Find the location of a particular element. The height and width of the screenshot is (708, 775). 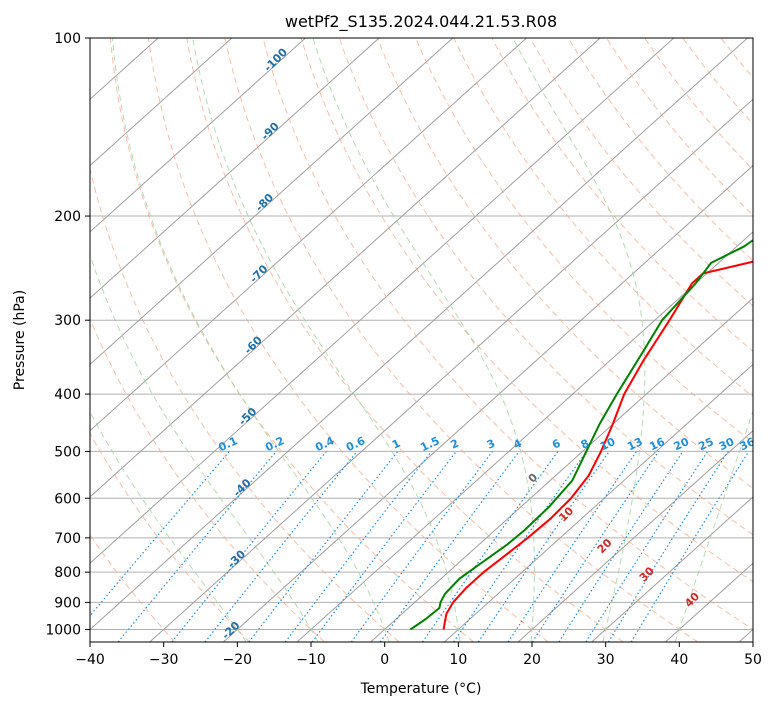

x-tick-label: −10 is located at coordinates (311, 660).